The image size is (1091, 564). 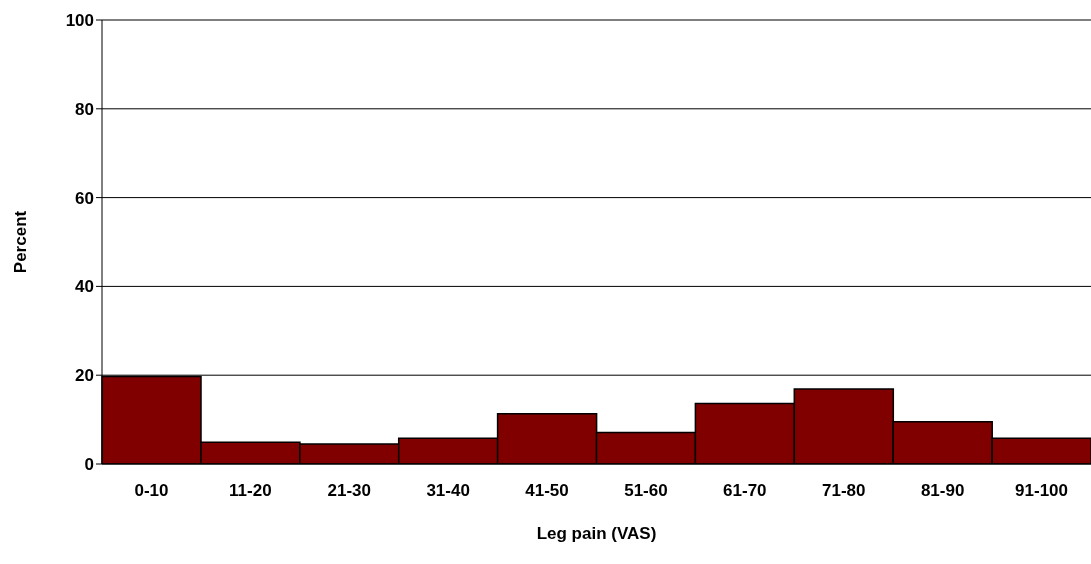 I want to click on y-axis-title: Percent, so click(x=21, y=242).